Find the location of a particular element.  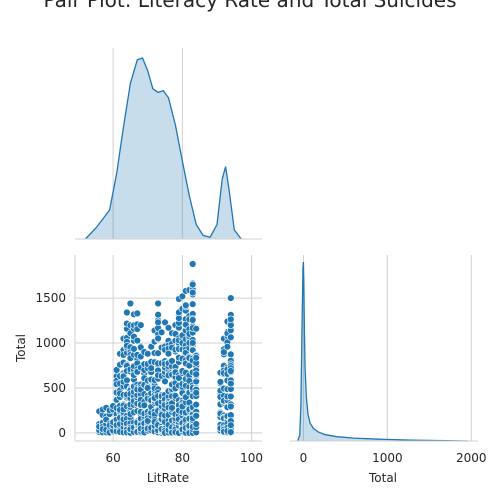

scatter-x-tick-label: 80 is located at coordinates (182, 458).